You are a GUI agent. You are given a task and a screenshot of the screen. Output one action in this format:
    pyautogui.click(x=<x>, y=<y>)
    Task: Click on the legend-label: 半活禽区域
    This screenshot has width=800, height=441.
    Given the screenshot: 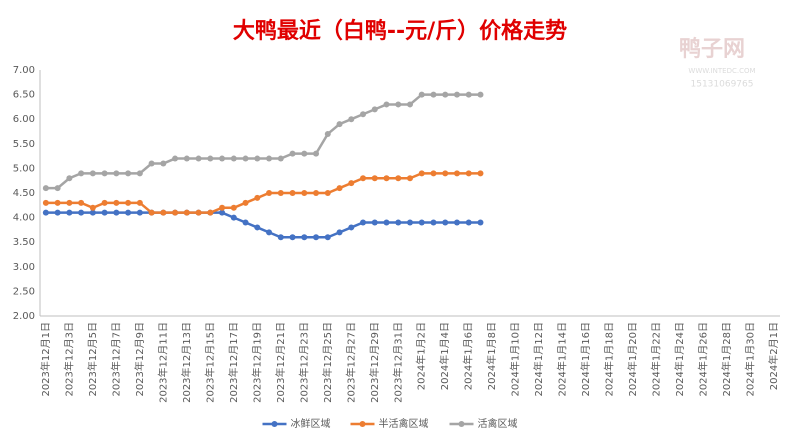 What is the action you would take?
    pyautogui.click(x=404, y=423)
    